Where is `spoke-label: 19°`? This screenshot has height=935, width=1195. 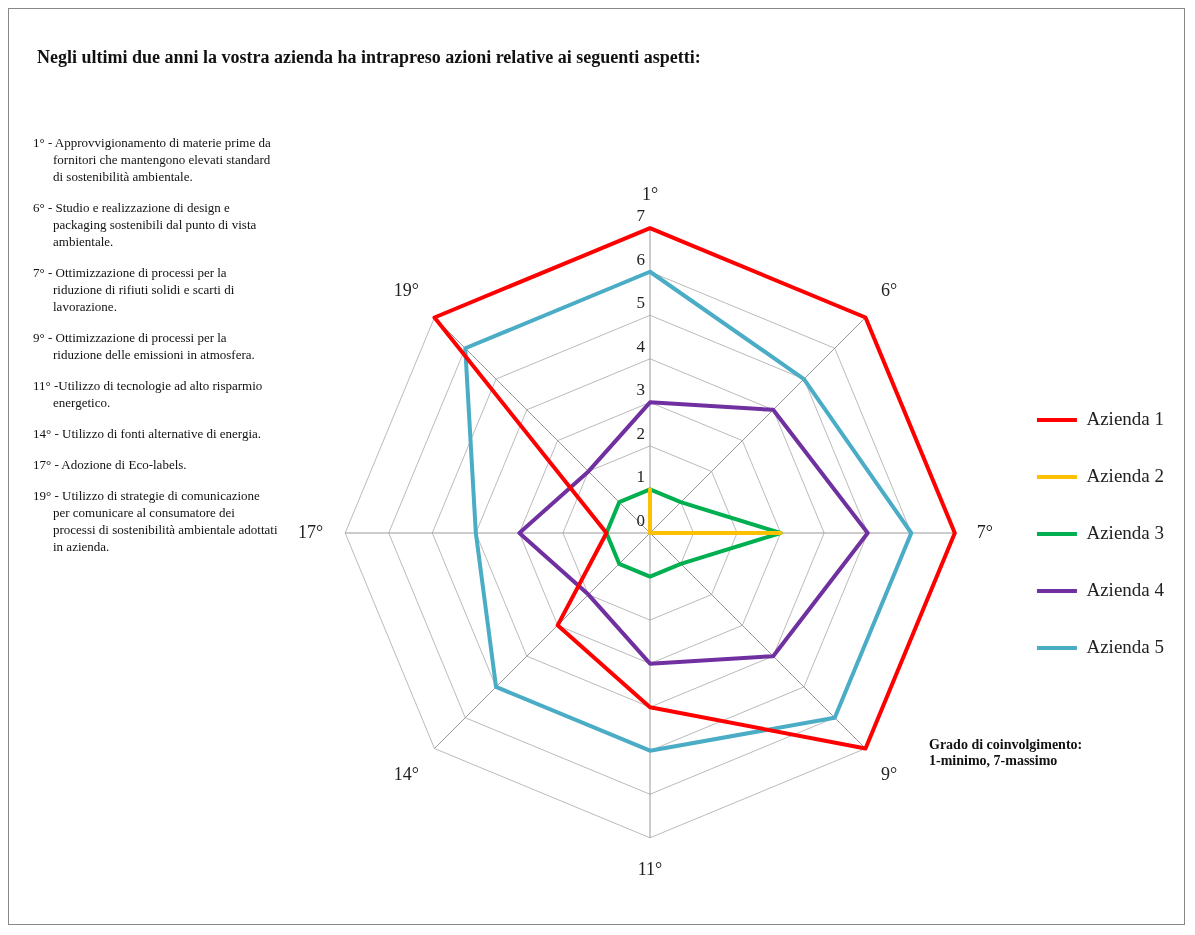 spoke-label: 19° is located at coordinates (406, 289).